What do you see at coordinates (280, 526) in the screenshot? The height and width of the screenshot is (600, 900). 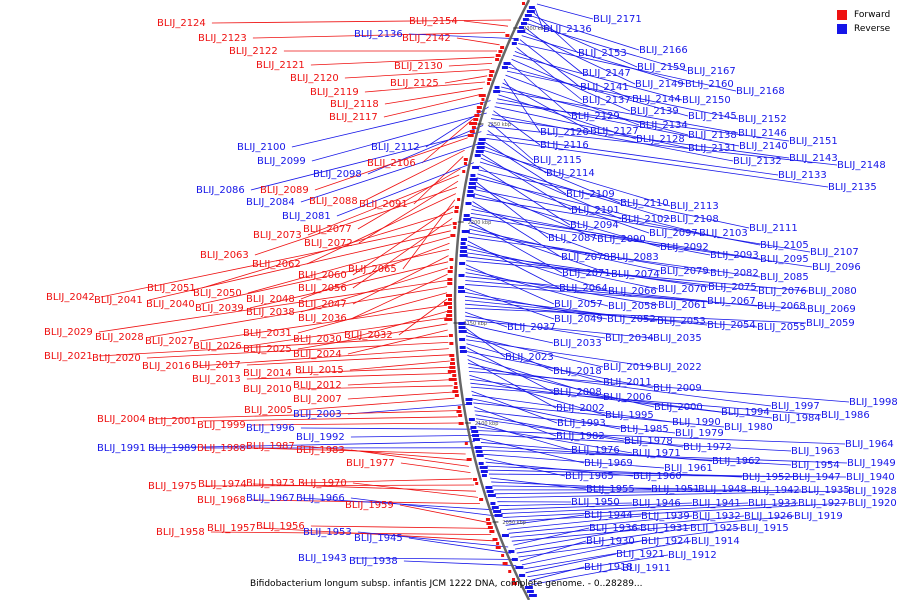 I see `gene-label: BLIJ_1956` at bounding box center [280, 526].